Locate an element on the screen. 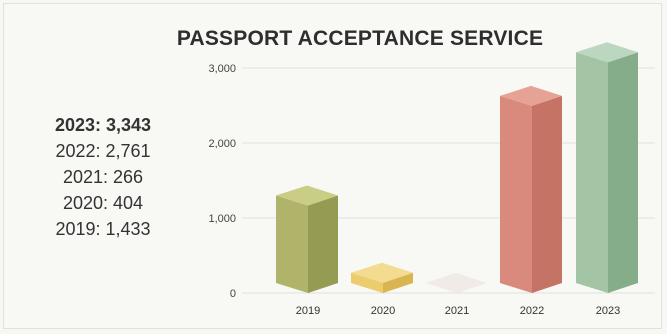  bar-2019-front is located at coordinates (292, 244).